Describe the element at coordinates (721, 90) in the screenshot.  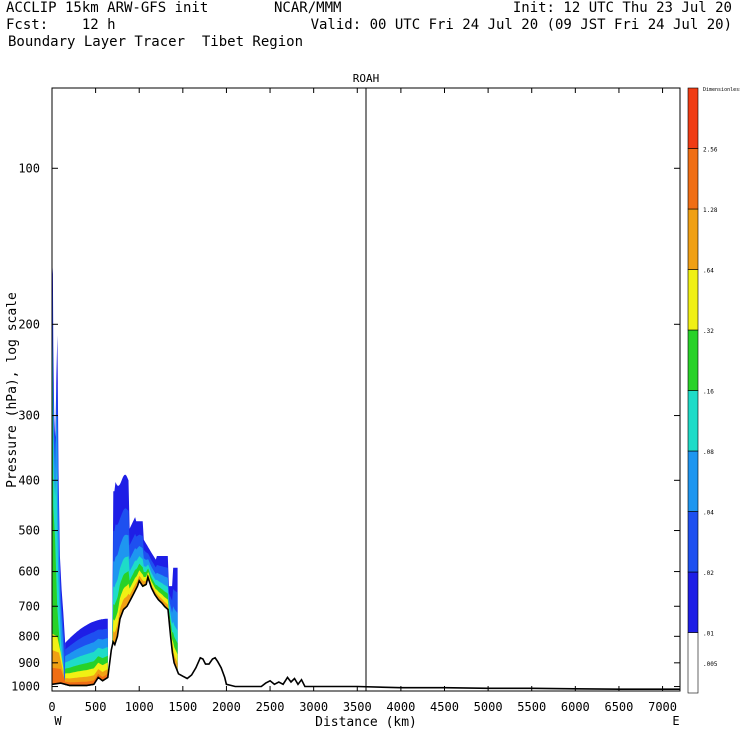
I see `colorbar-header: Dimensionless` at that location.